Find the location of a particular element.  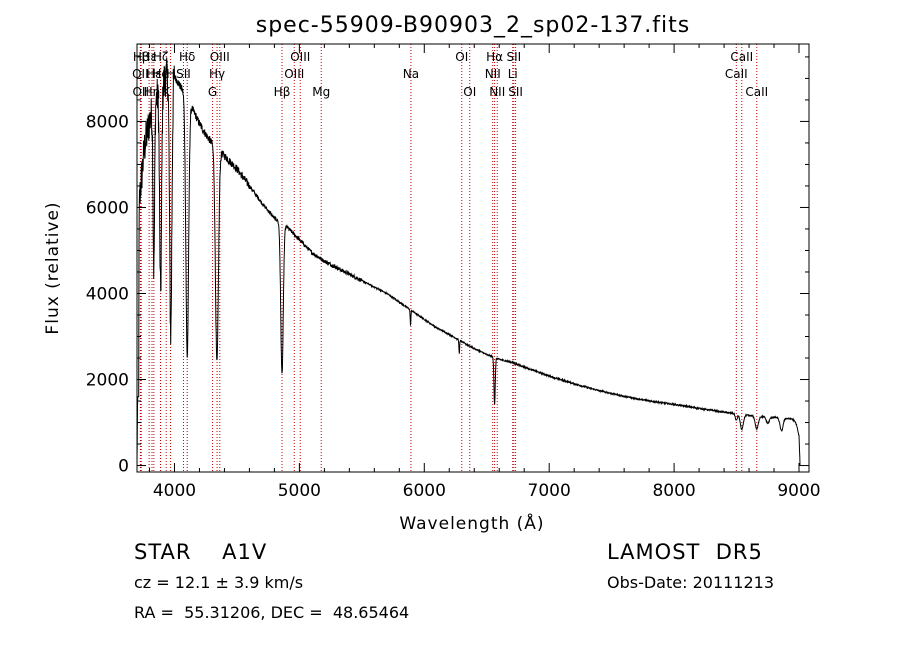

x-tick-label: 9000 is located at coordinates (798, 491).